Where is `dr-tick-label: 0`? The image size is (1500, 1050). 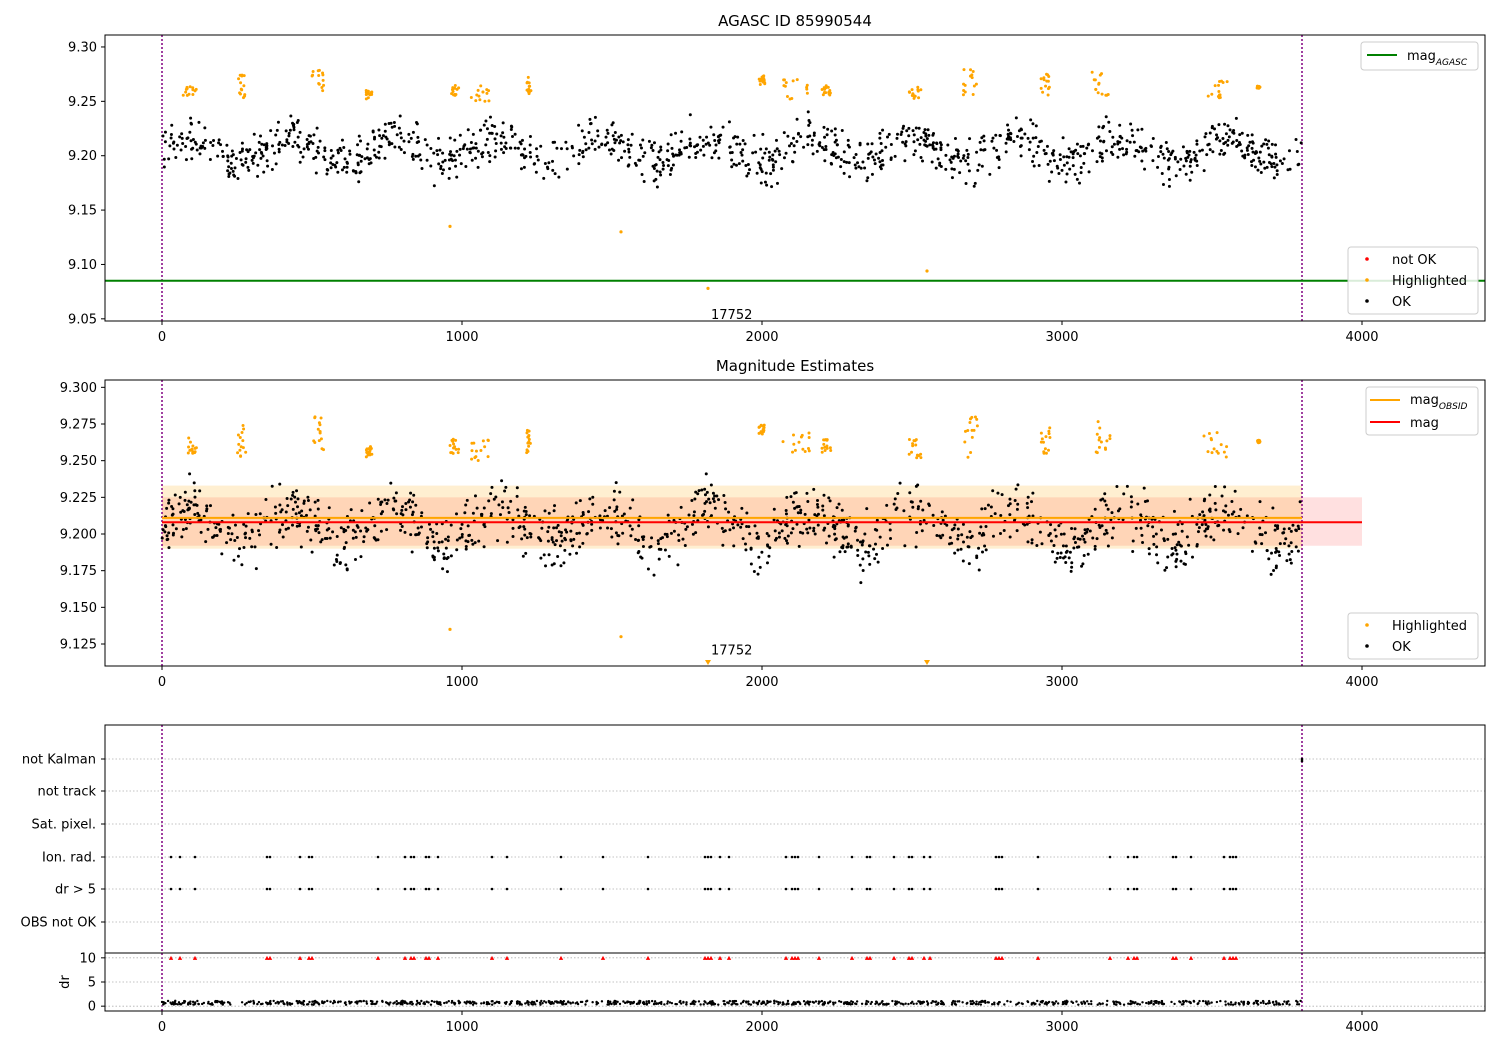 dr-tick-label: 0 is located at coordinates (92, 1007).